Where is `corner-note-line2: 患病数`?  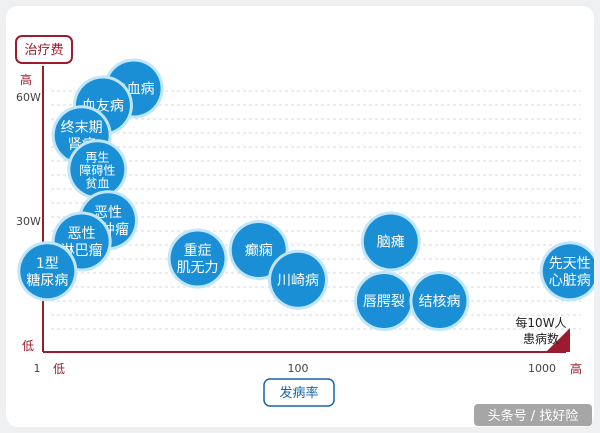
corner-note-line2: 患病数 is located at coordinates (541, 338).